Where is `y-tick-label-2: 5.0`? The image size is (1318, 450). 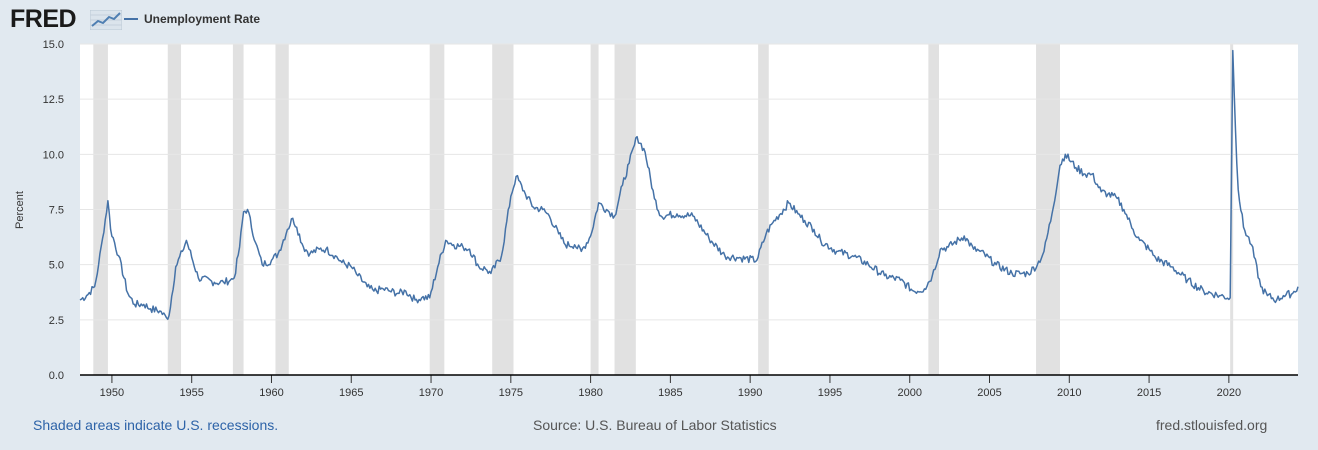
y-tick-label-2: 5.0 is located at coordinates (56, 266).